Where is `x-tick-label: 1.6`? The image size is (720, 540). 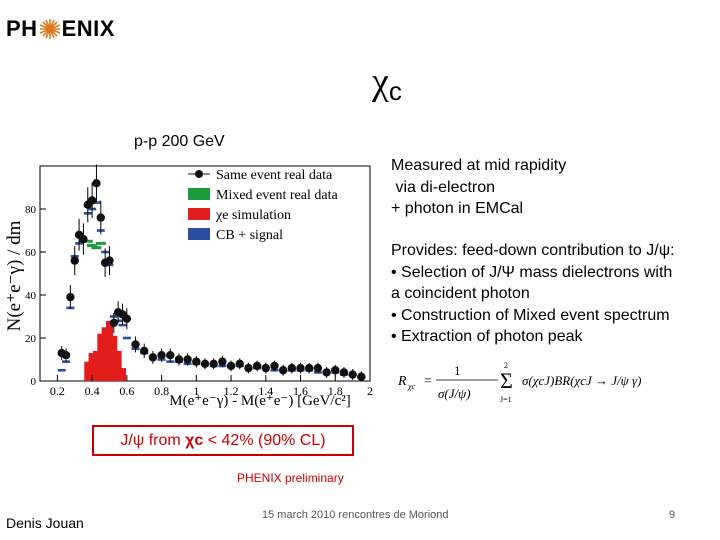
x-tick-label: 1.6 is located at coordinates (300, 391).